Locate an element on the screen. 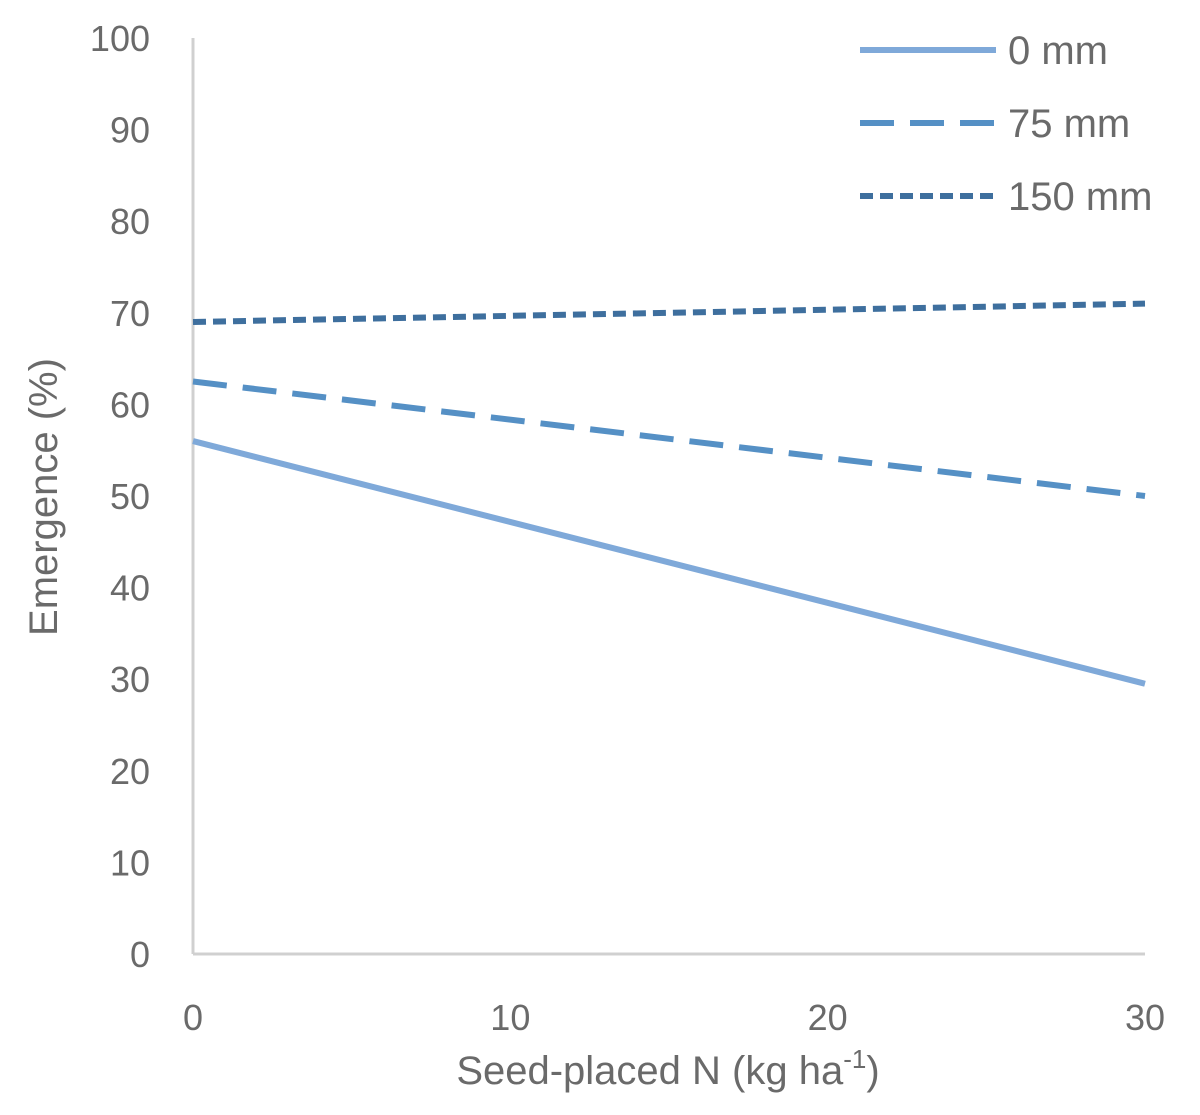 The height and width of the screenshot is (1115, 1200). x-axis-title: Seed-placed N (kg ha-1) is located at coordinates (667, 1068).